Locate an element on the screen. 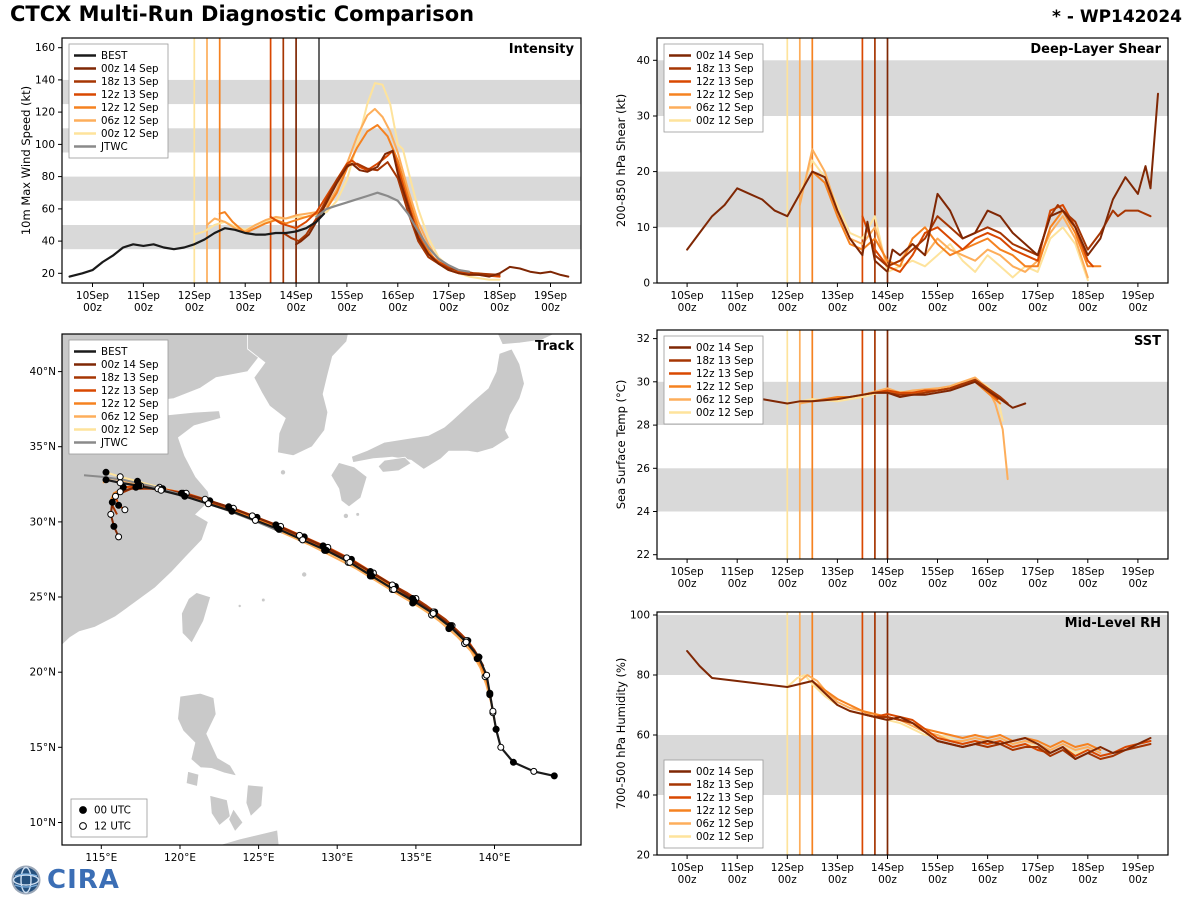  svg-text: Deep-Layer Shear is located at coordinates (1095, 49).